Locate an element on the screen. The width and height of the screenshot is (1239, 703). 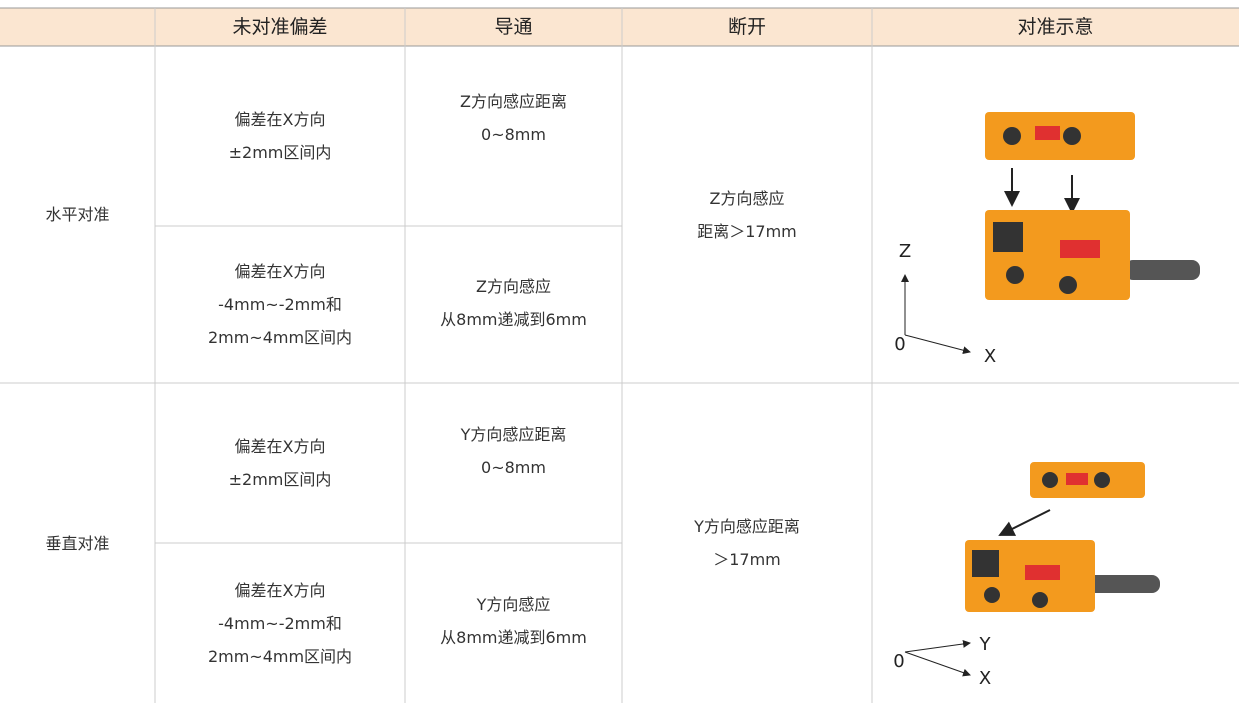
row-label: 垂直对准 is located at coordinates (77, 543).